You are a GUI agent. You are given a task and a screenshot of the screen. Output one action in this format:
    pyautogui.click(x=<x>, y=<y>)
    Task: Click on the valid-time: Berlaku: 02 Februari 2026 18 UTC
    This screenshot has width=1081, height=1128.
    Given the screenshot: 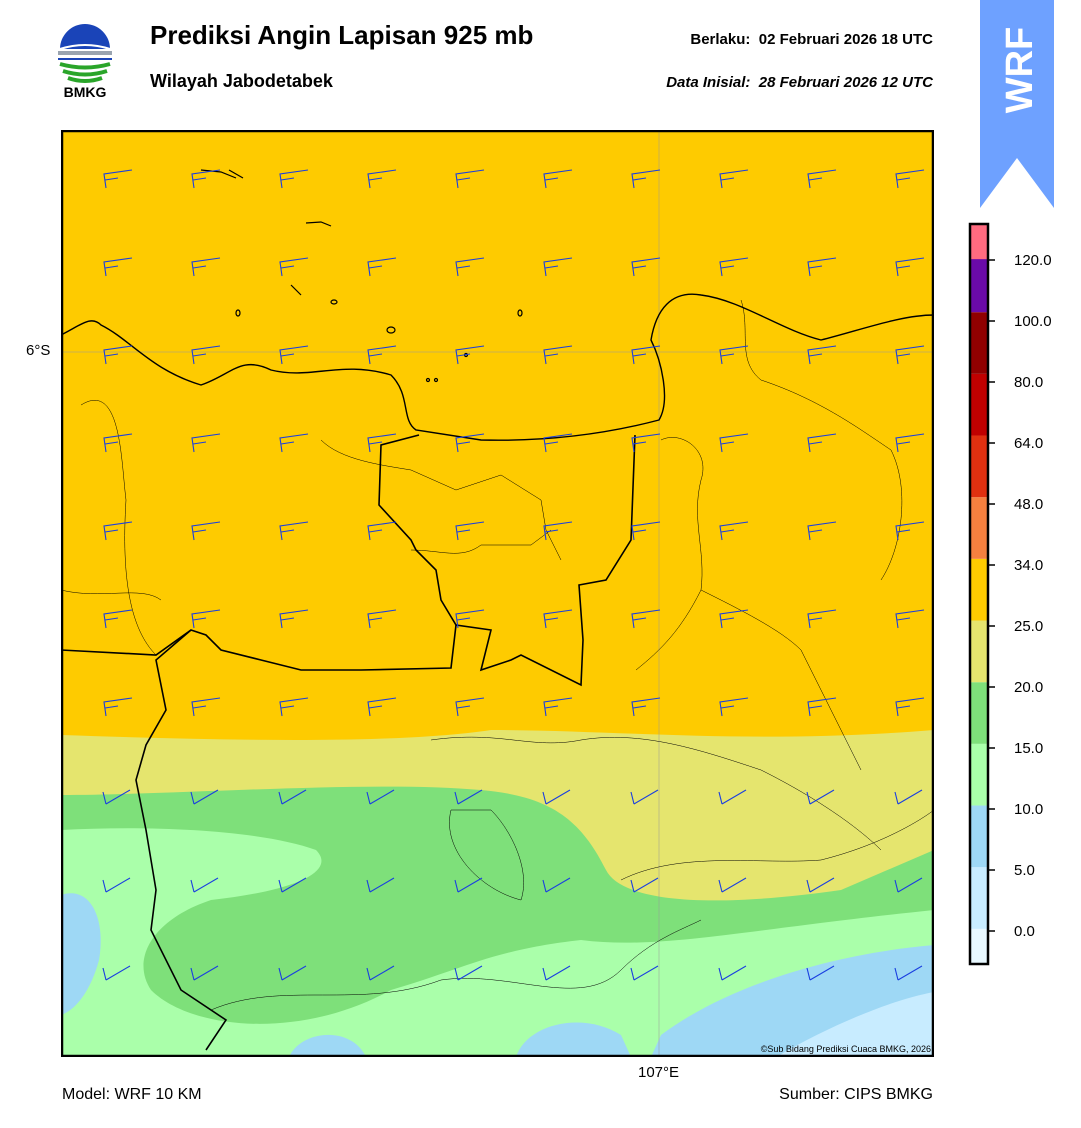 What is the action you would take?
    pyautogui.click(x=811, y=39)
    